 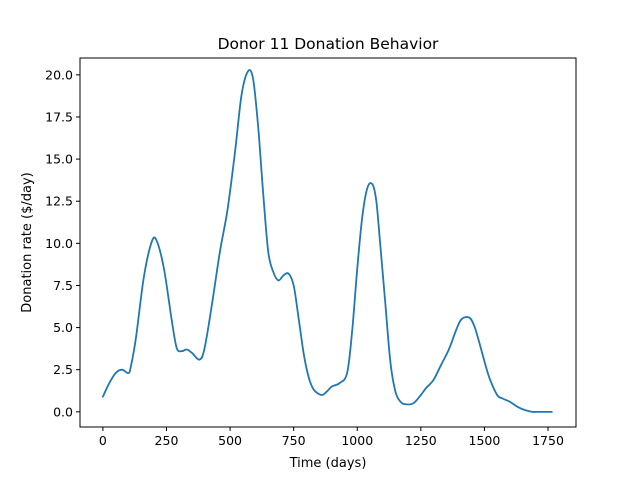 I want to click on chart-title: Donor 11 Donation Behavior, so click(x=328, y=44).